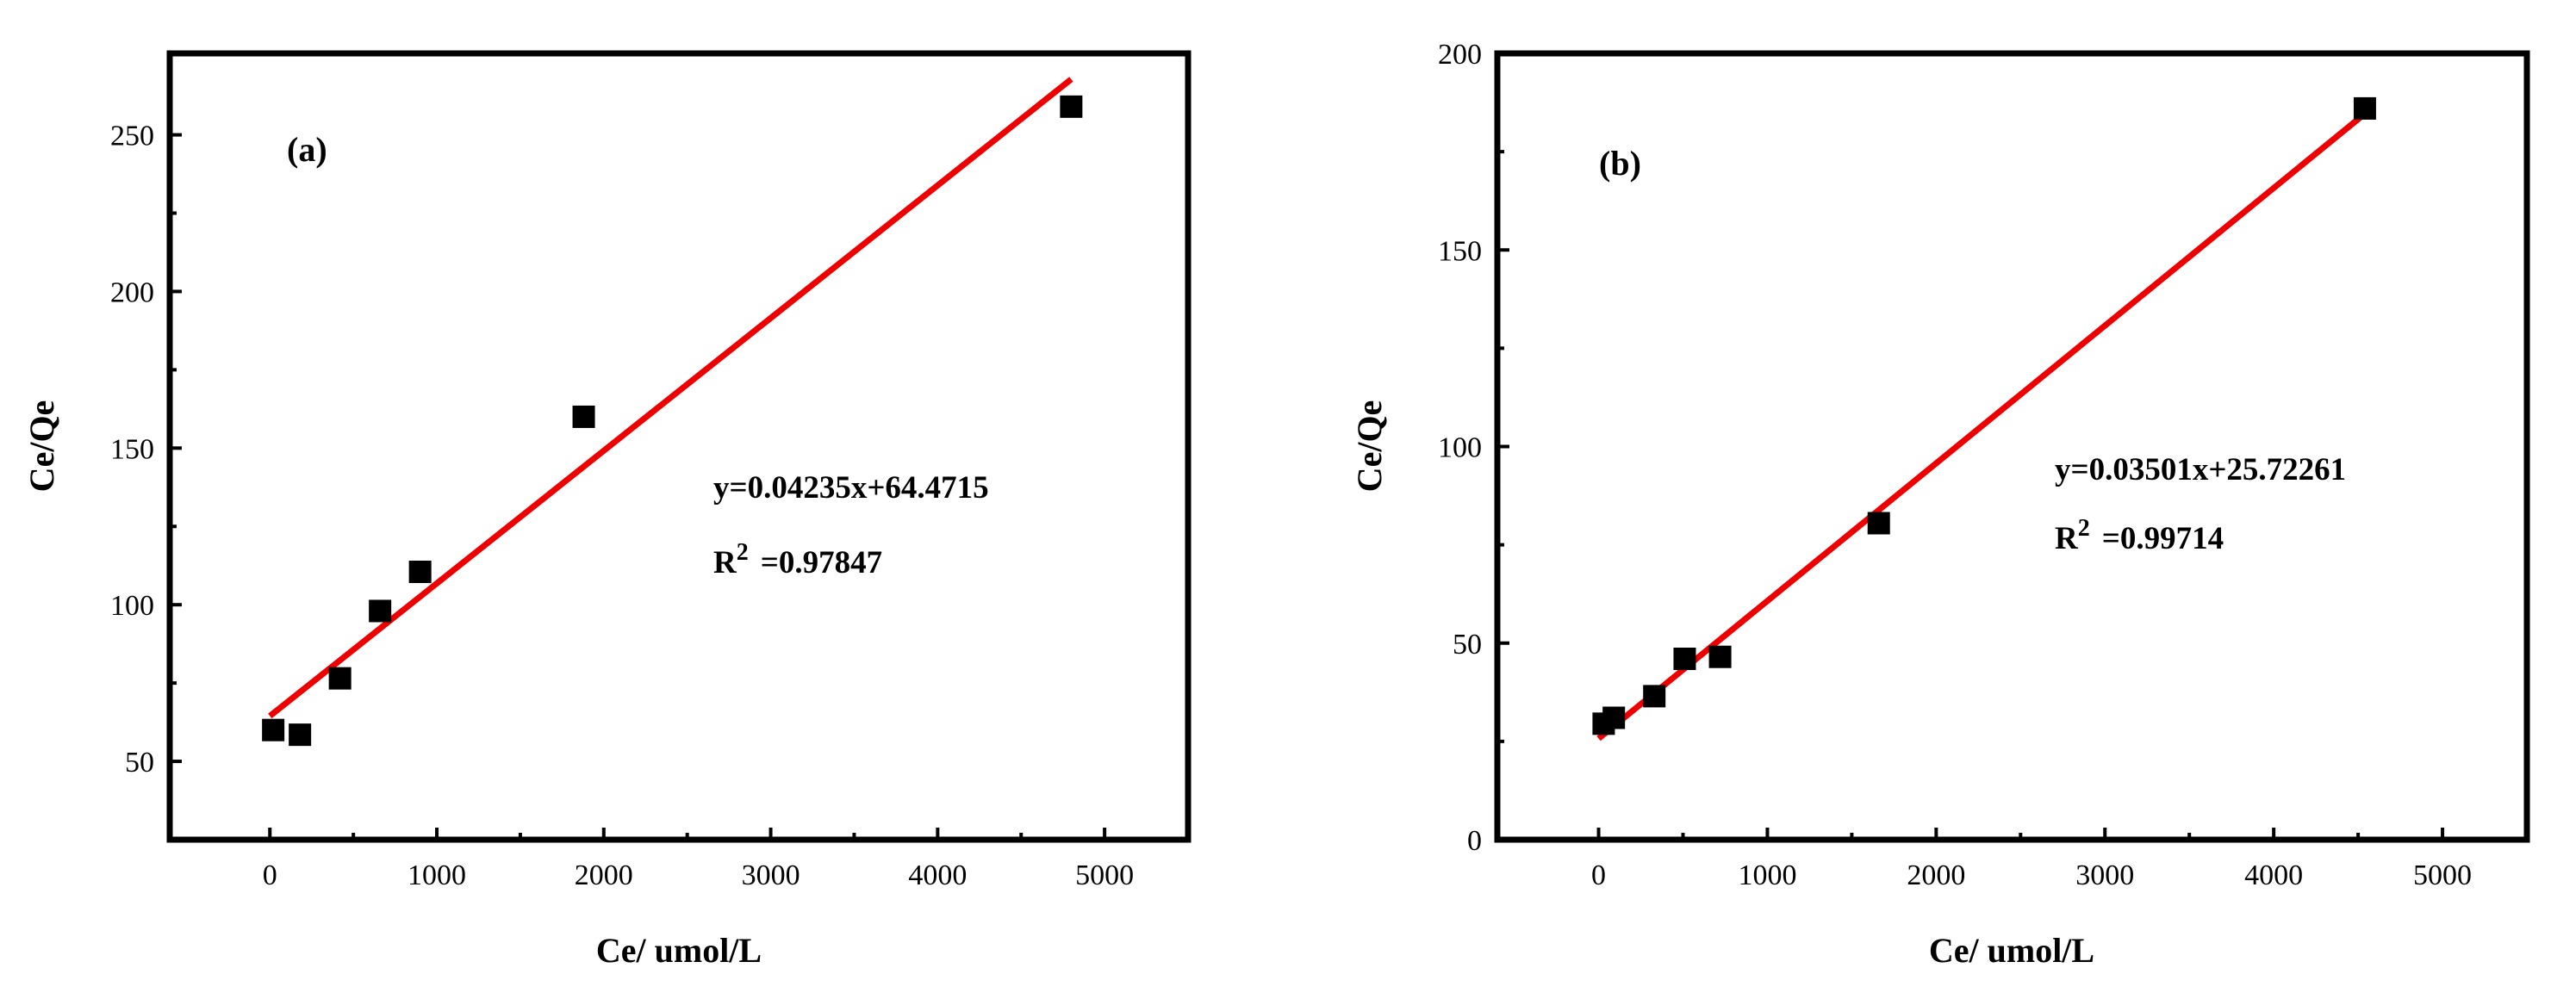  What do you see at coordinates (2200, 469) in the screenshot?
I see `fit-equation: y=0.03501x+25.72261` at bounding box center [2200, 469].